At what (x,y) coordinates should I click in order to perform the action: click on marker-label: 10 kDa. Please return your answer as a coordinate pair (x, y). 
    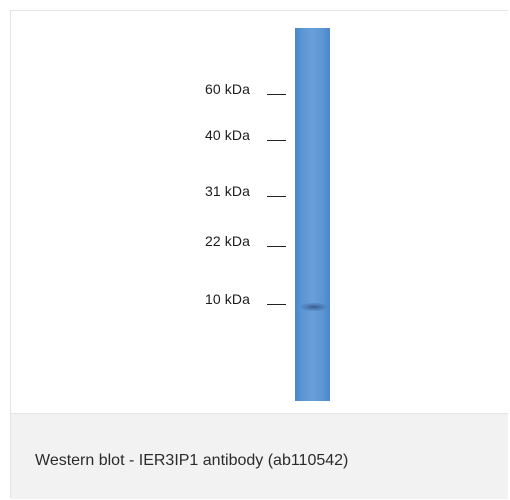
    Looking at the image, I should click on (227, 299).